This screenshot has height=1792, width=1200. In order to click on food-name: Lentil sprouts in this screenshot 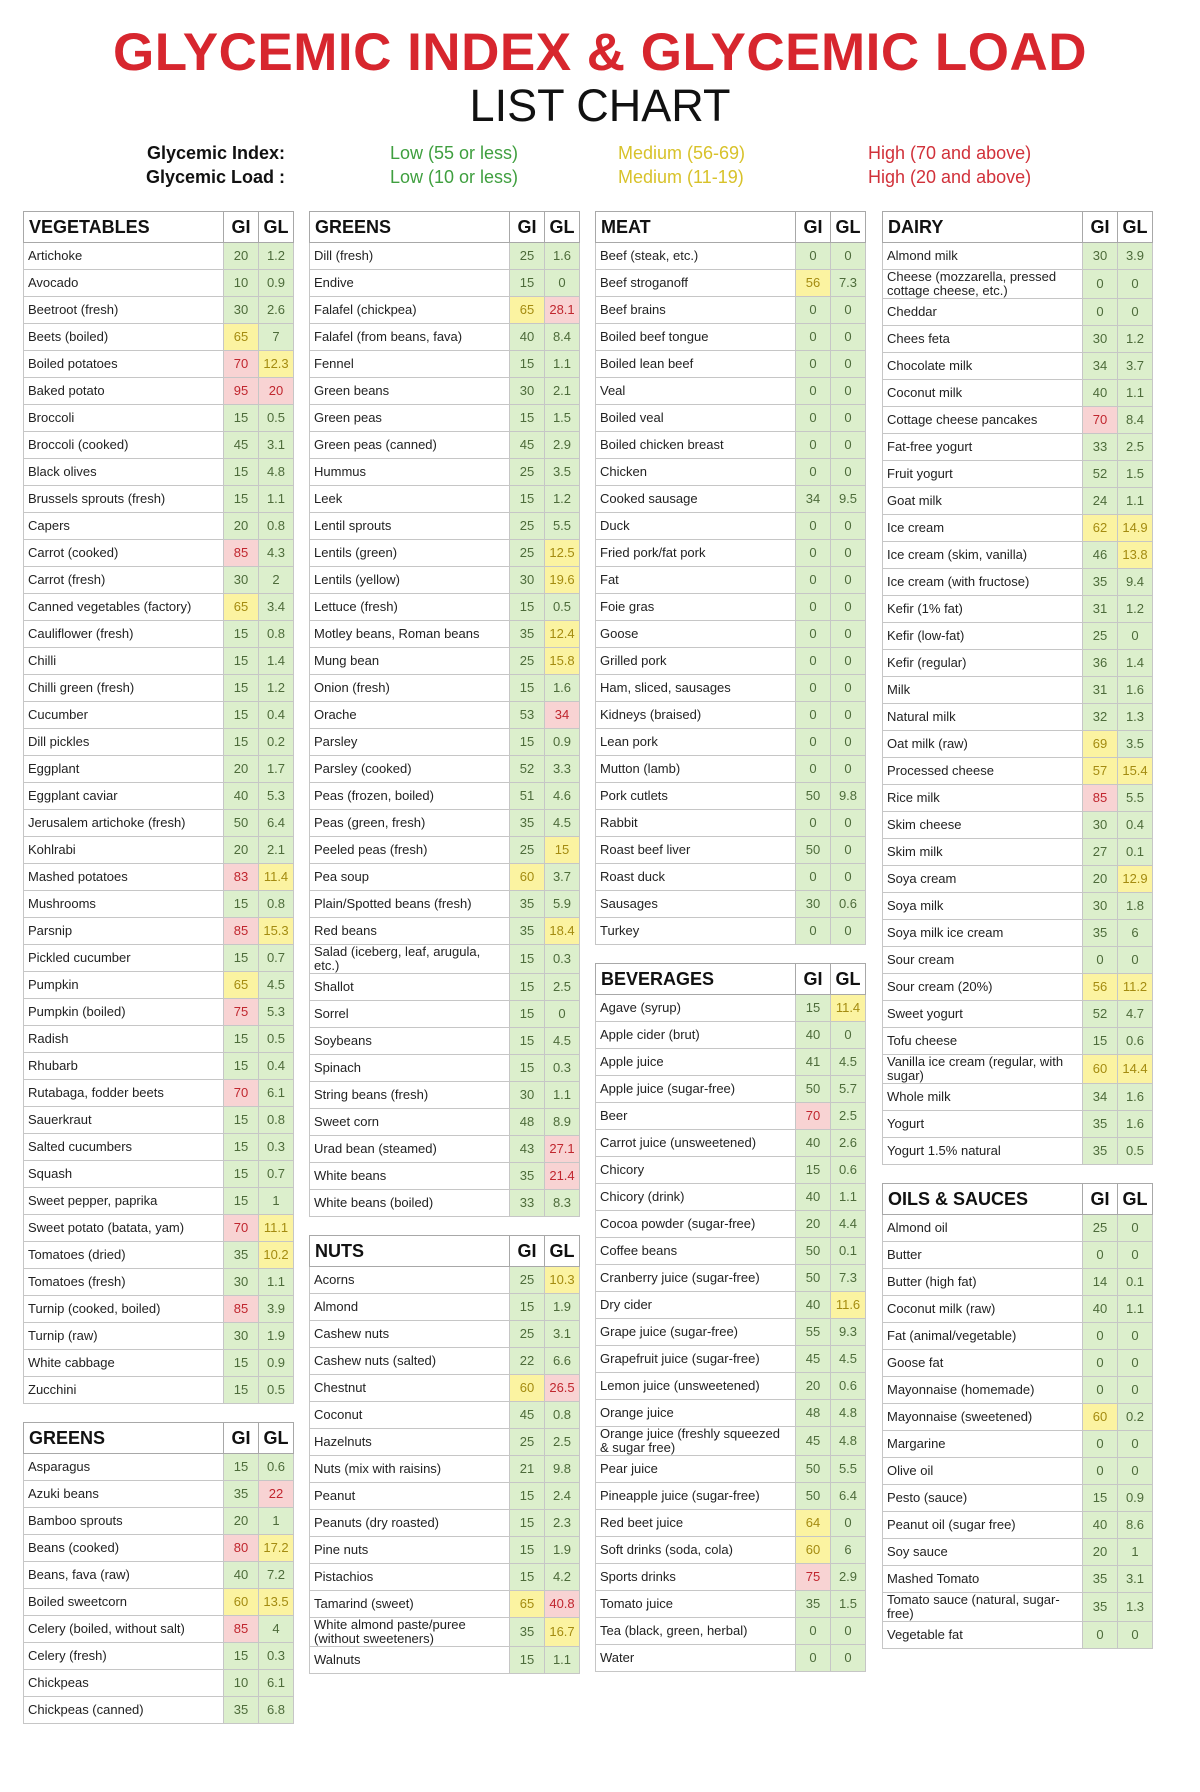, I will do `click(409, 526)`.